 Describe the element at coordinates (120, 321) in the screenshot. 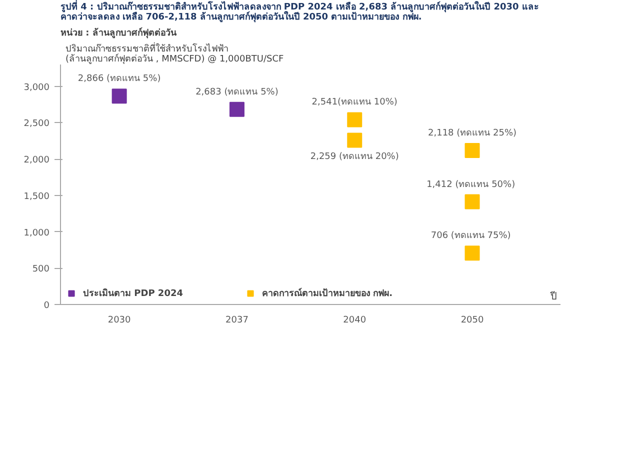

I see `x-tick-label: 2030` at that location.